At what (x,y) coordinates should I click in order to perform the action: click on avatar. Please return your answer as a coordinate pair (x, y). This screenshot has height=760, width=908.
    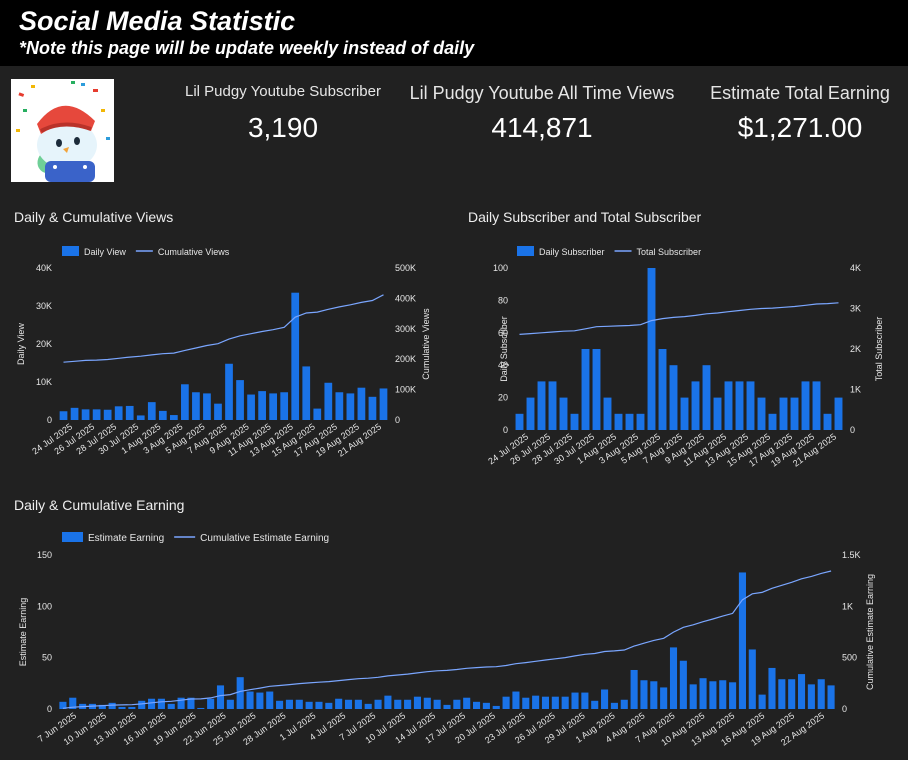
    Looking at the image, I should click on (62, 130).